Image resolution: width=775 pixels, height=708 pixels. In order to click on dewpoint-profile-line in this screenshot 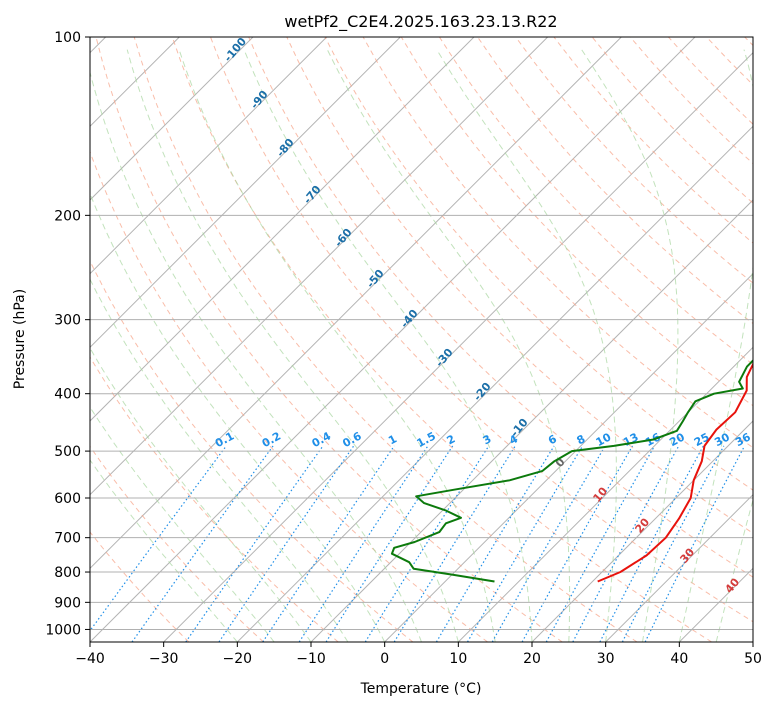, I will do `click(571, 471)`.